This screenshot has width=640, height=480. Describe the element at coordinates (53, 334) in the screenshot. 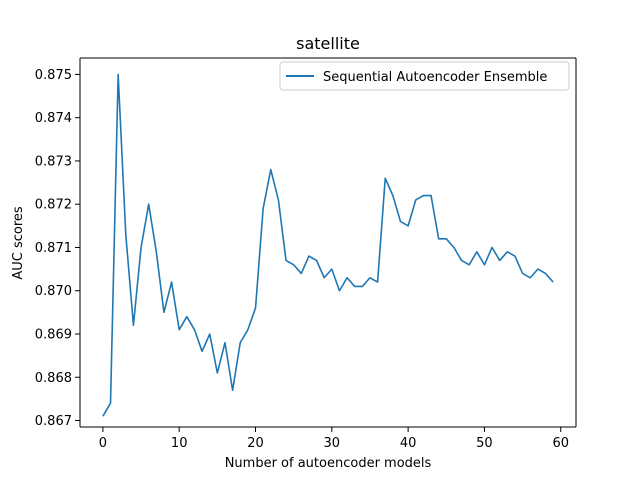

I see `y-tick-label: 0.869` at that location.